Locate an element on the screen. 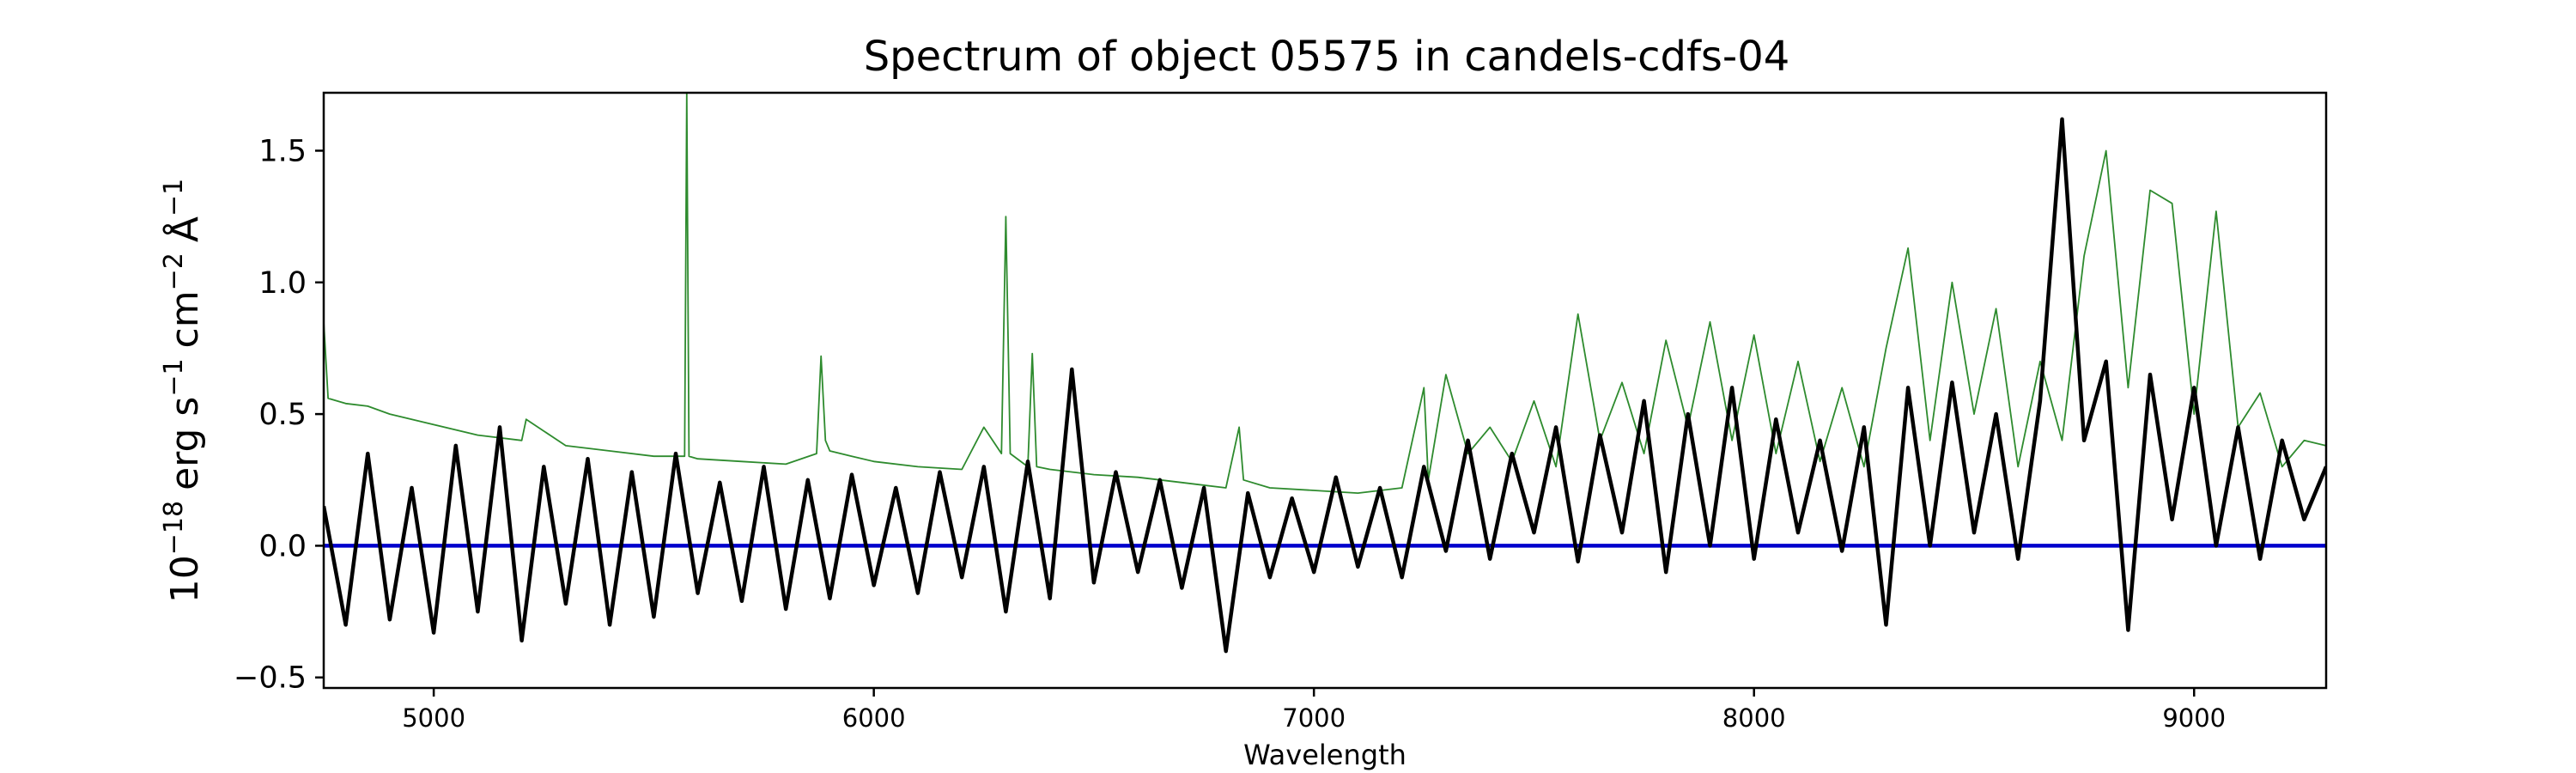  x-tick-label: 5000 is located at coordinates (433, 718).